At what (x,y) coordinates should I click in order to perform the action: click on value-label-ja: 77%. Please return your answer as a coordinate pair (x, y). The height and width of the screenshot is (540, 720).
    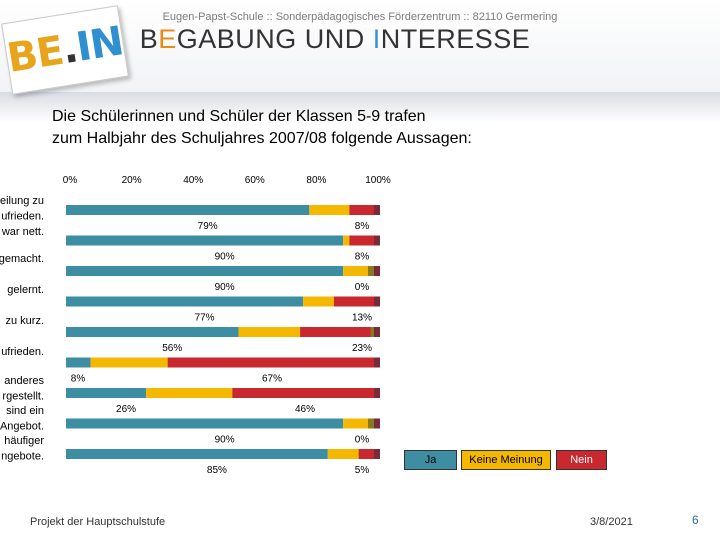
    Looking at the image, I should click on (205, 318).